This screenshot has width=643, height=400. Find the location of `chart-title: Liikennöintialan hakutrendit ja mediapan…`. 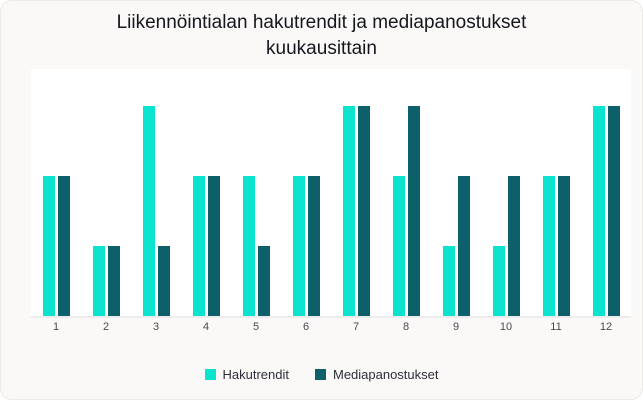

chart-title: Liikennöintialan hakutrendit ja mediapan… is located at coordinates (321, 35).